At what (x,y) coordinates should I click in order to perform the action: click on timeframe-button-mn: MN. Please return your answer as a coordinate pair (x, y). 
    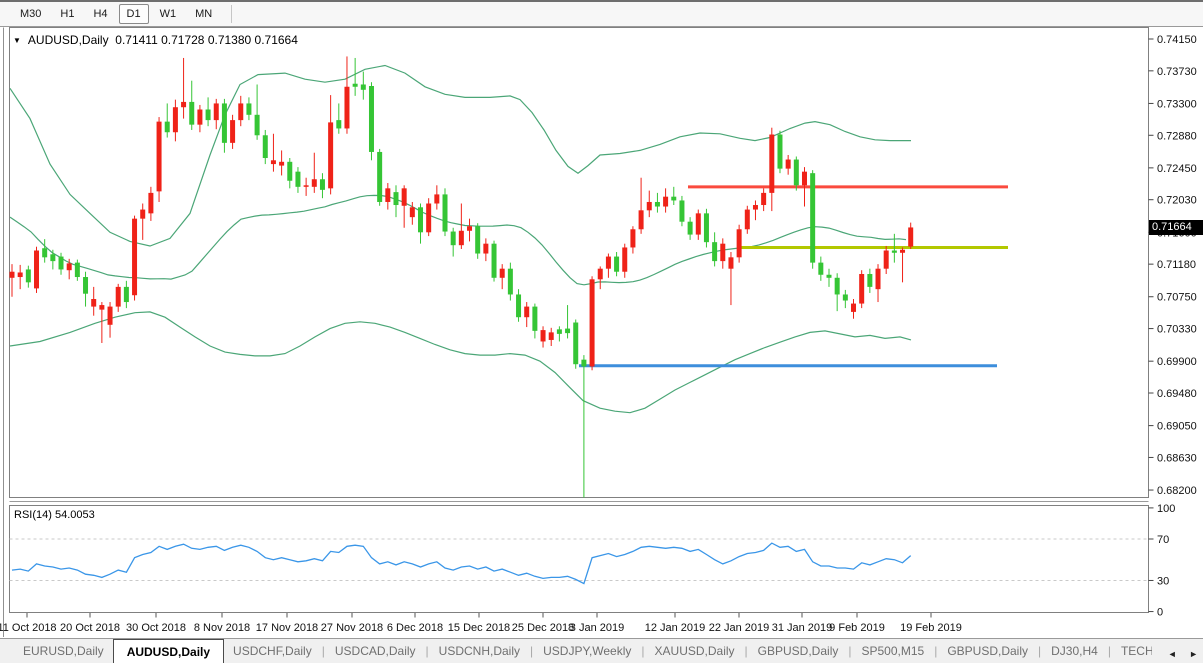
    Looking at the image, I should click on (203, 14).